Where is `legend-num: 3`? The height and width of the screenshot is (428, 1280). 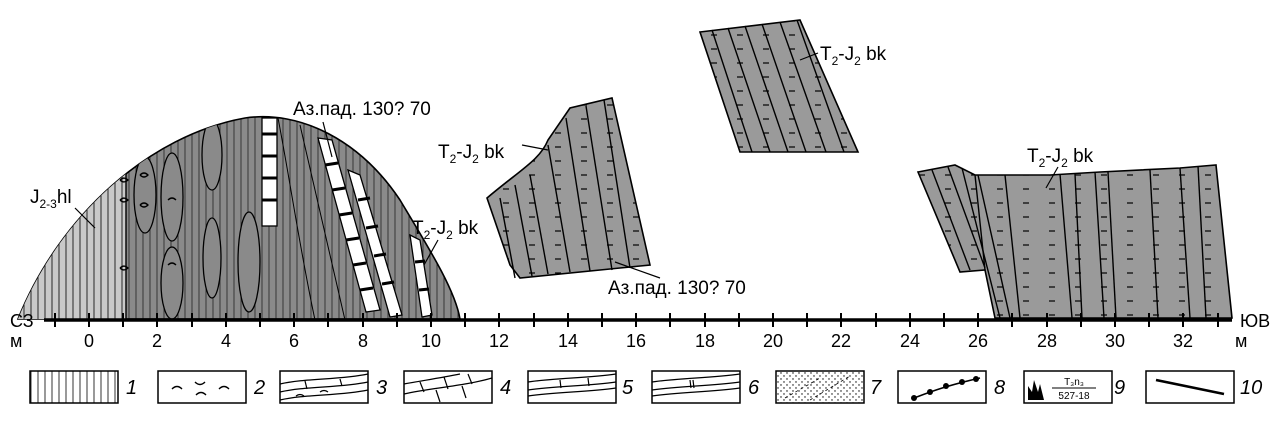
legend-num: 3 is located at coordinates (381, 388).